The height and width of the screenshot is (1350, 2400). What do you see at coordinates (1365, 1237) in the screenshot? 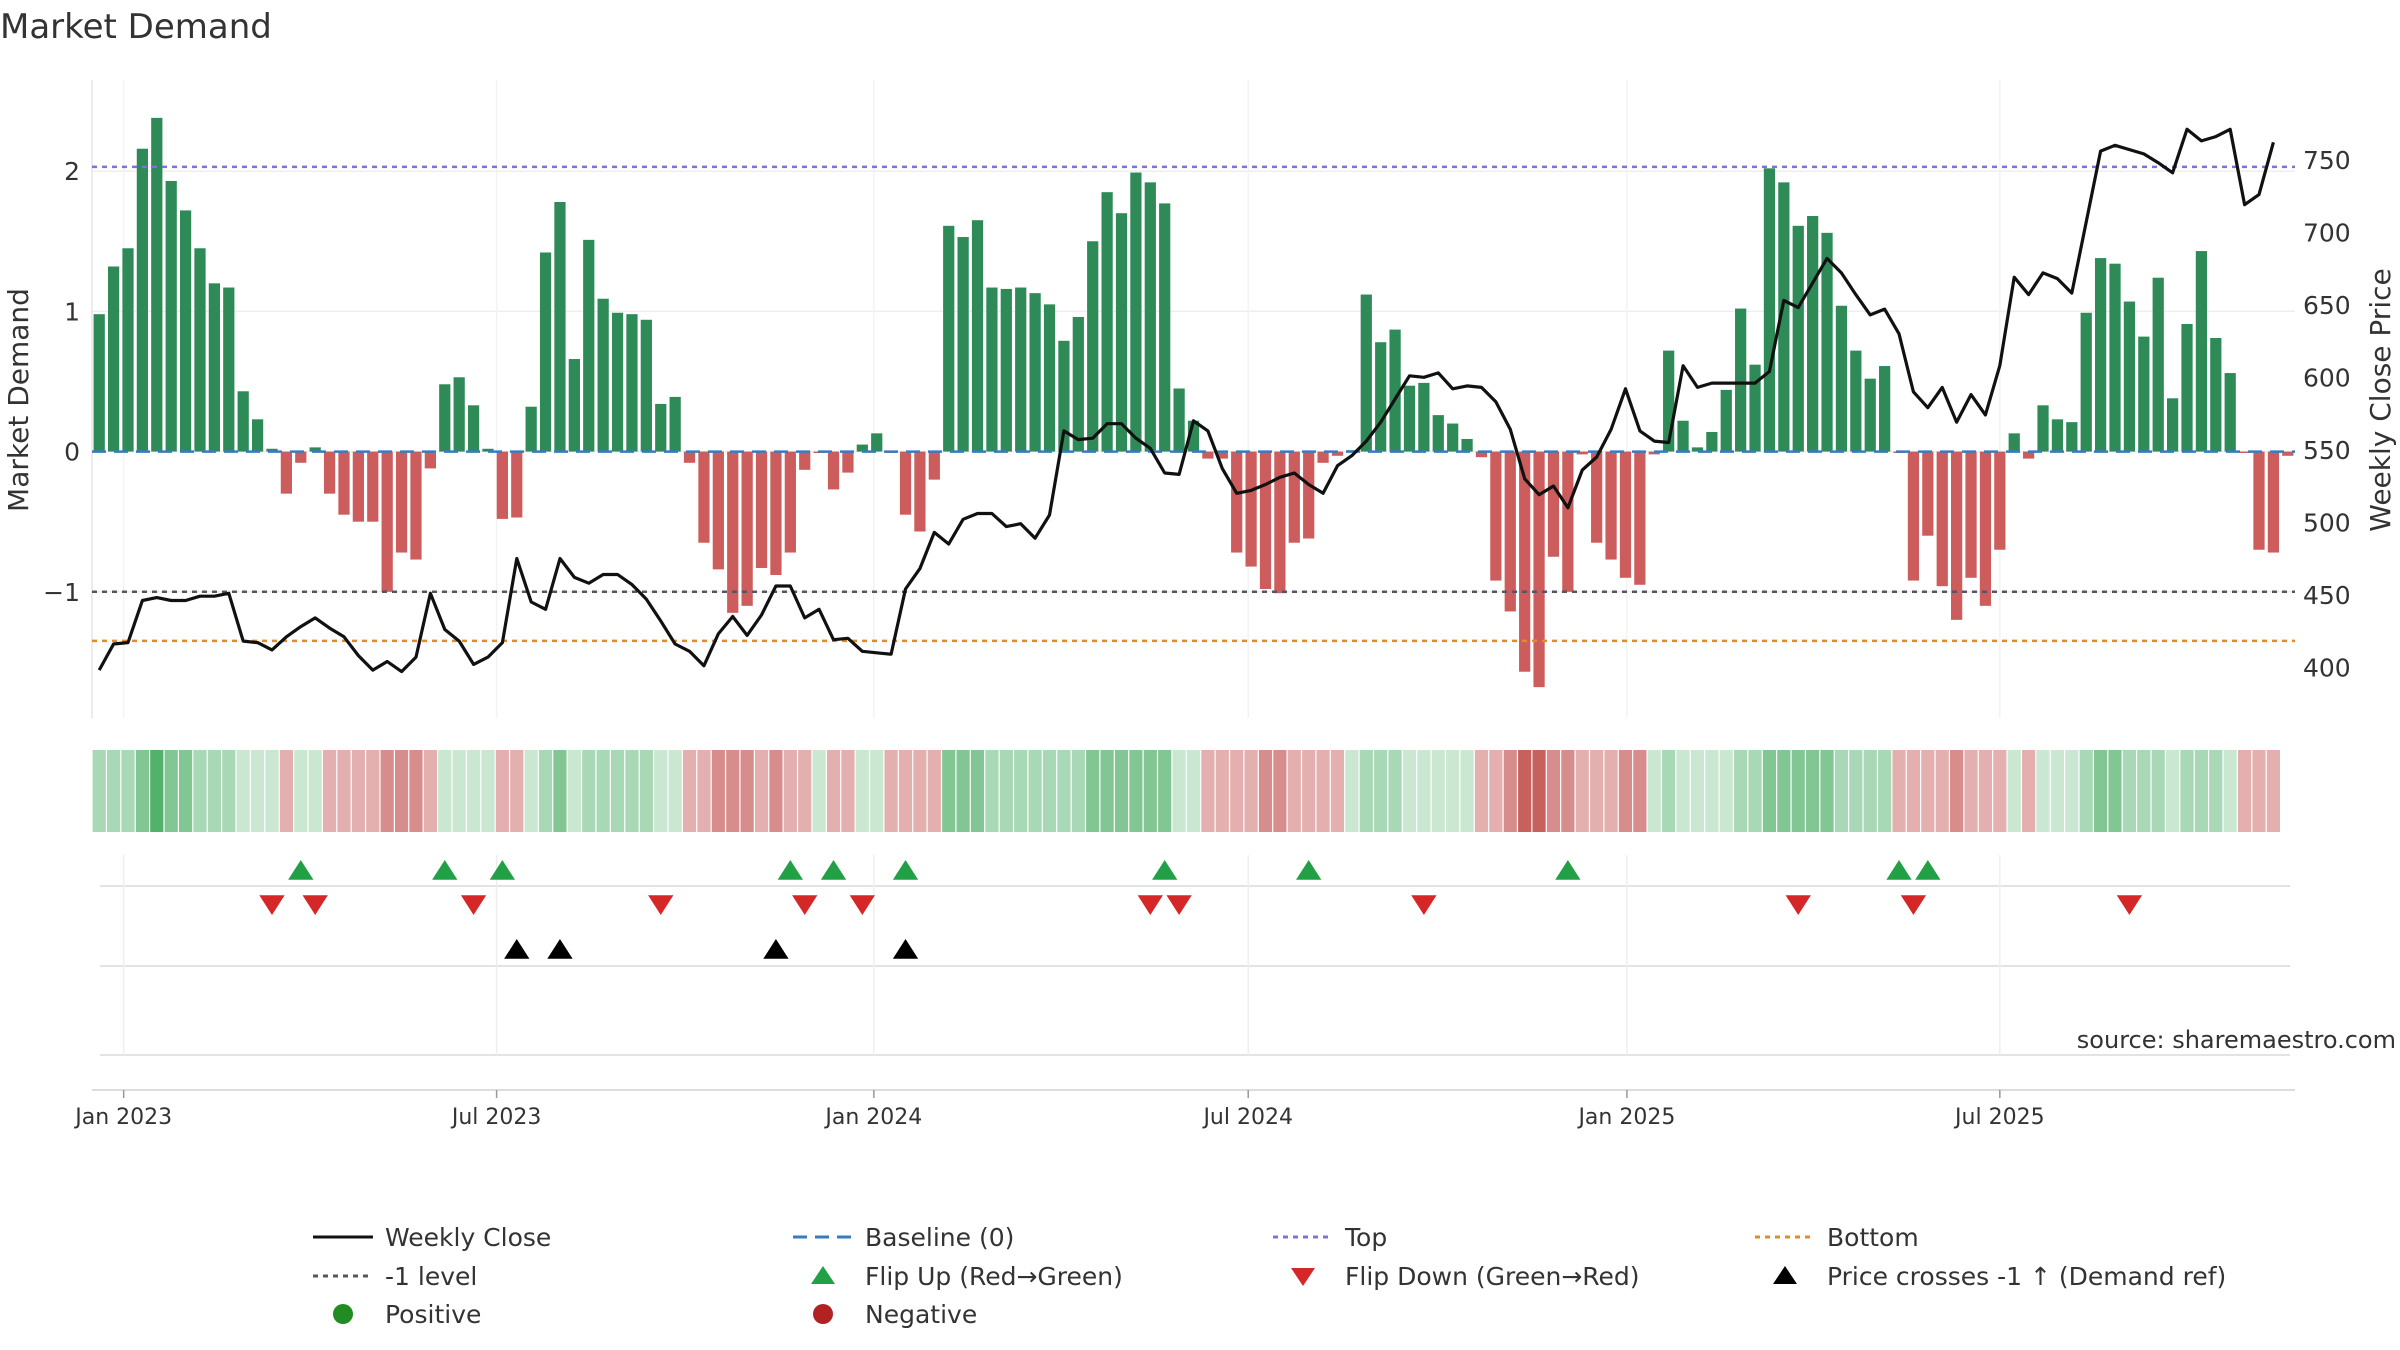
I see `legend-label: Top` at bounding box center [1365, 1237].